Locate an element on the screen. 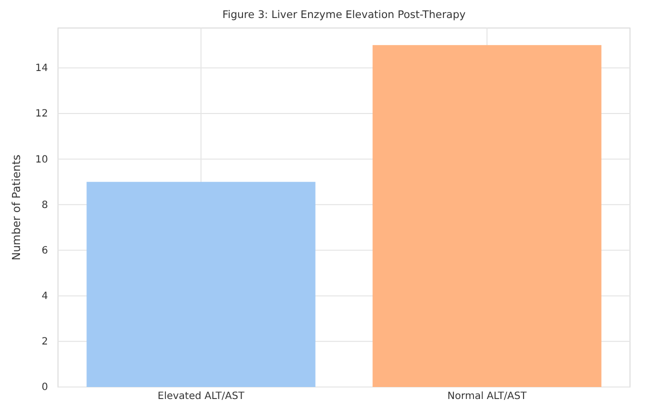 The height and width of the screenshot is (407, 646). x-tick-label: Normal ALT/AST is located at coordinates (487, 396).